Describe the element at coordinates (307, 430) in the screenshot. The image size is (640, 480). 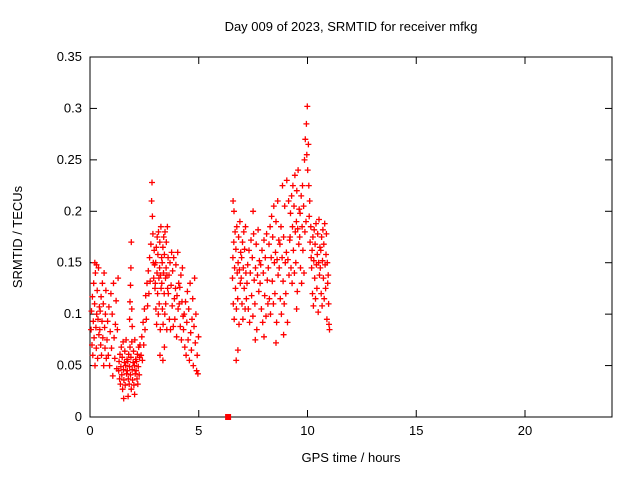
I see `x-tick-label: 10` at that location.